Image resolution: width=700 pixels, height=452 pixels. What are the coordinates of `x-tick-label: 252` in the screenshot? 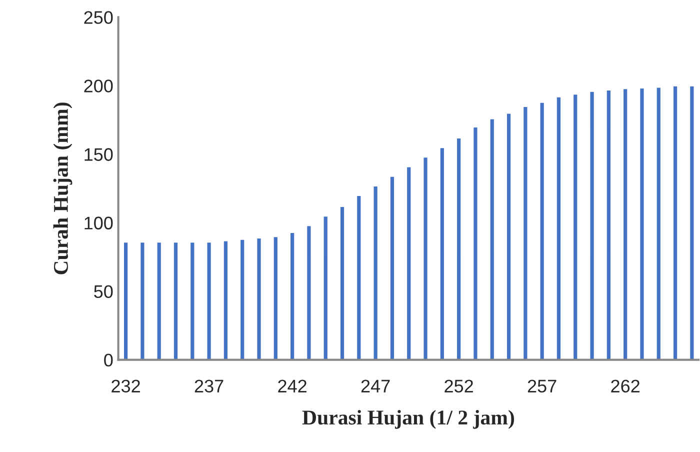 It's located at (458, 386).